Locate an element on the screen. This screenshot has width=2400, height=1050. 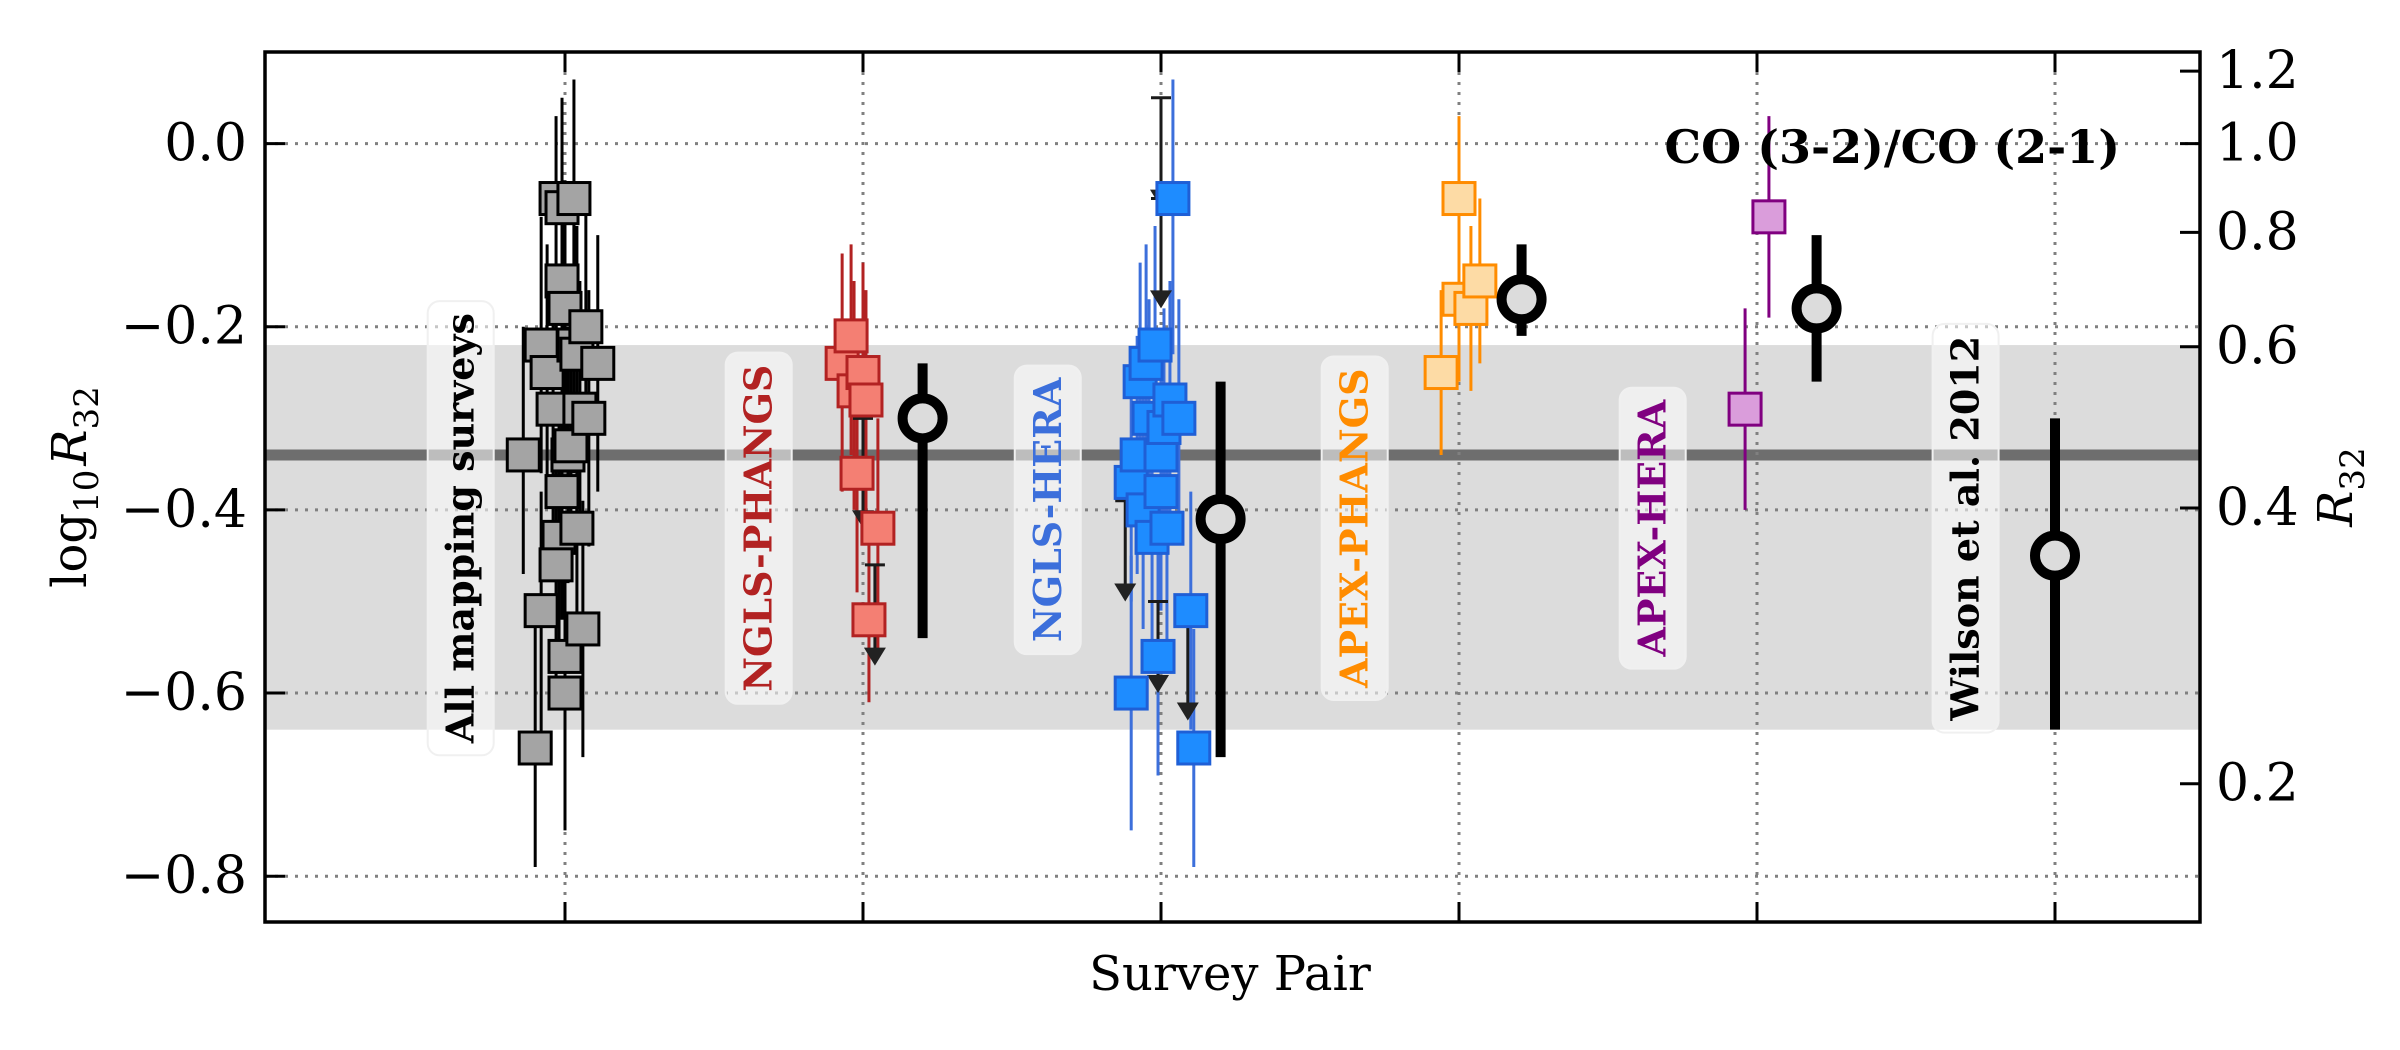
survey-label: APEX-PHANGS is located at coordinates (1354, 528).